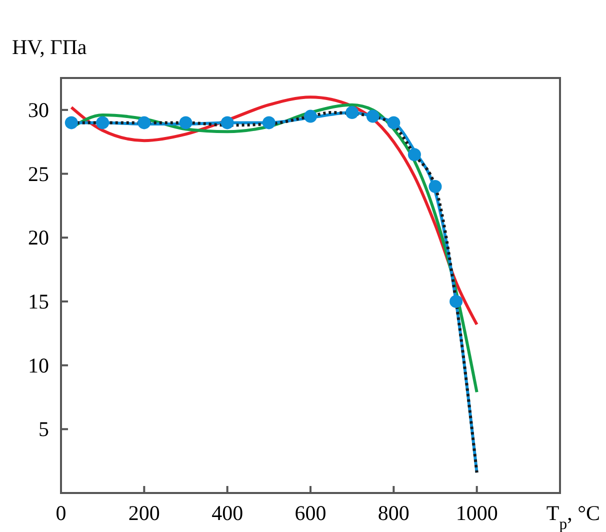 This screenshot has width=606, height=532. What do you see at coordinates (38, 174) in the screenshot?
I see `y-tick-label: 25` at bounding box center [38, 174].